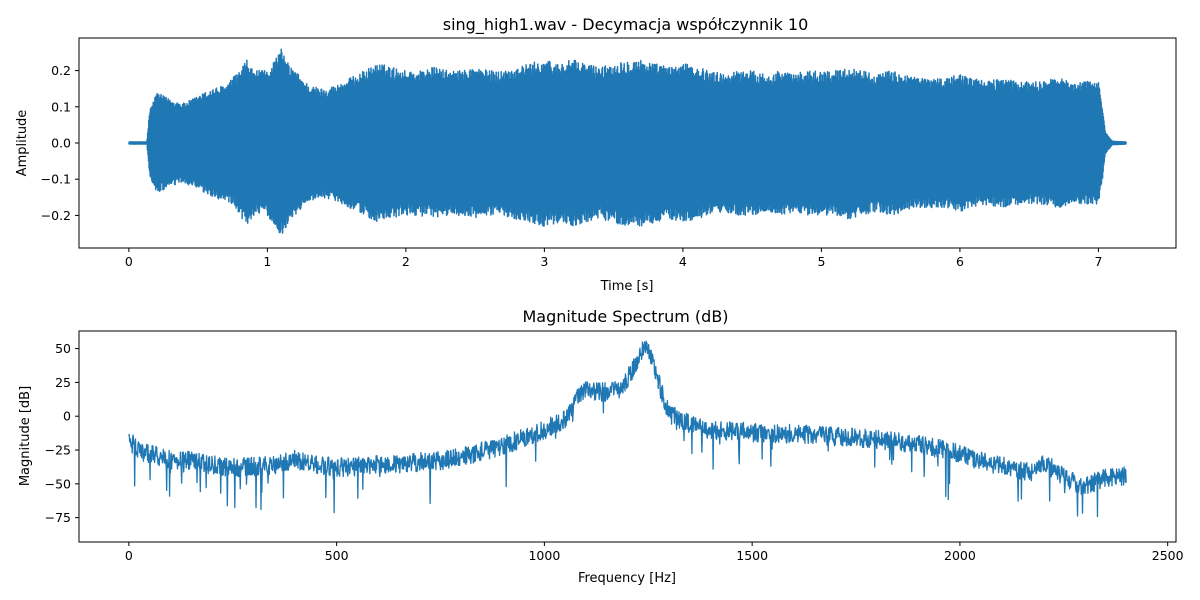  I want to click on y-tick-label: −50, so click(58, 483).